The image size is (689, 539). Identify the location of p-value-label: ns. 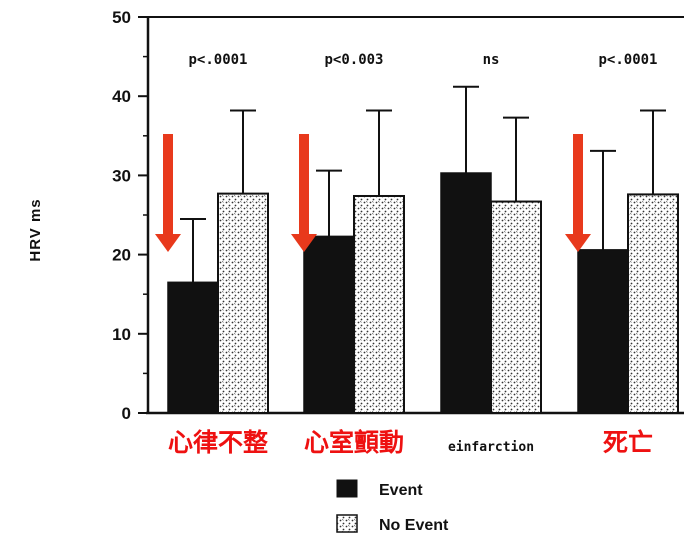
(491, 60).